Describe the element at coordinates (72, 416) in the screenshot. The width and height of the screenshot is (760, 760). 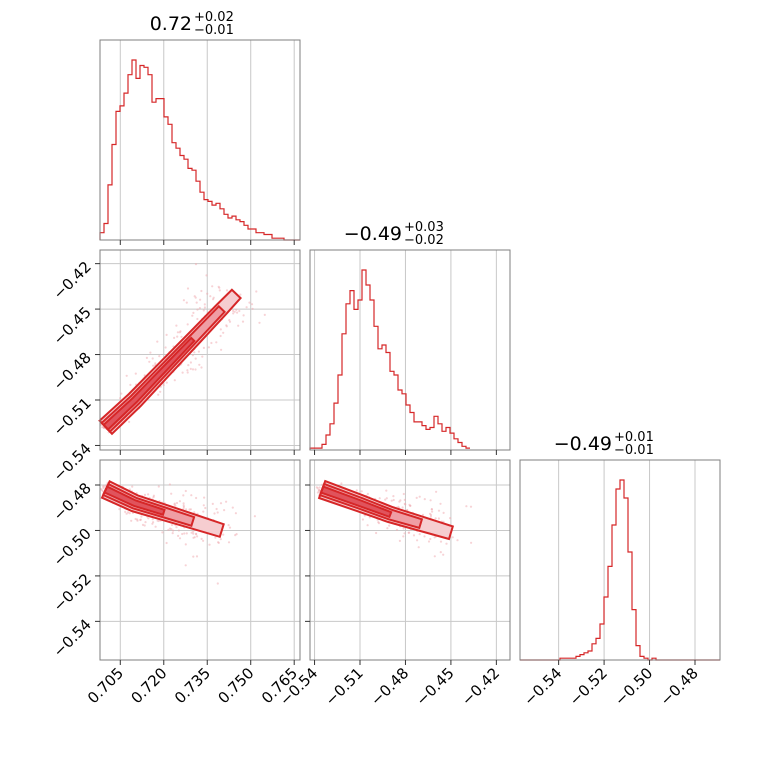
I see `y-tick-label: −0.51` at that location.